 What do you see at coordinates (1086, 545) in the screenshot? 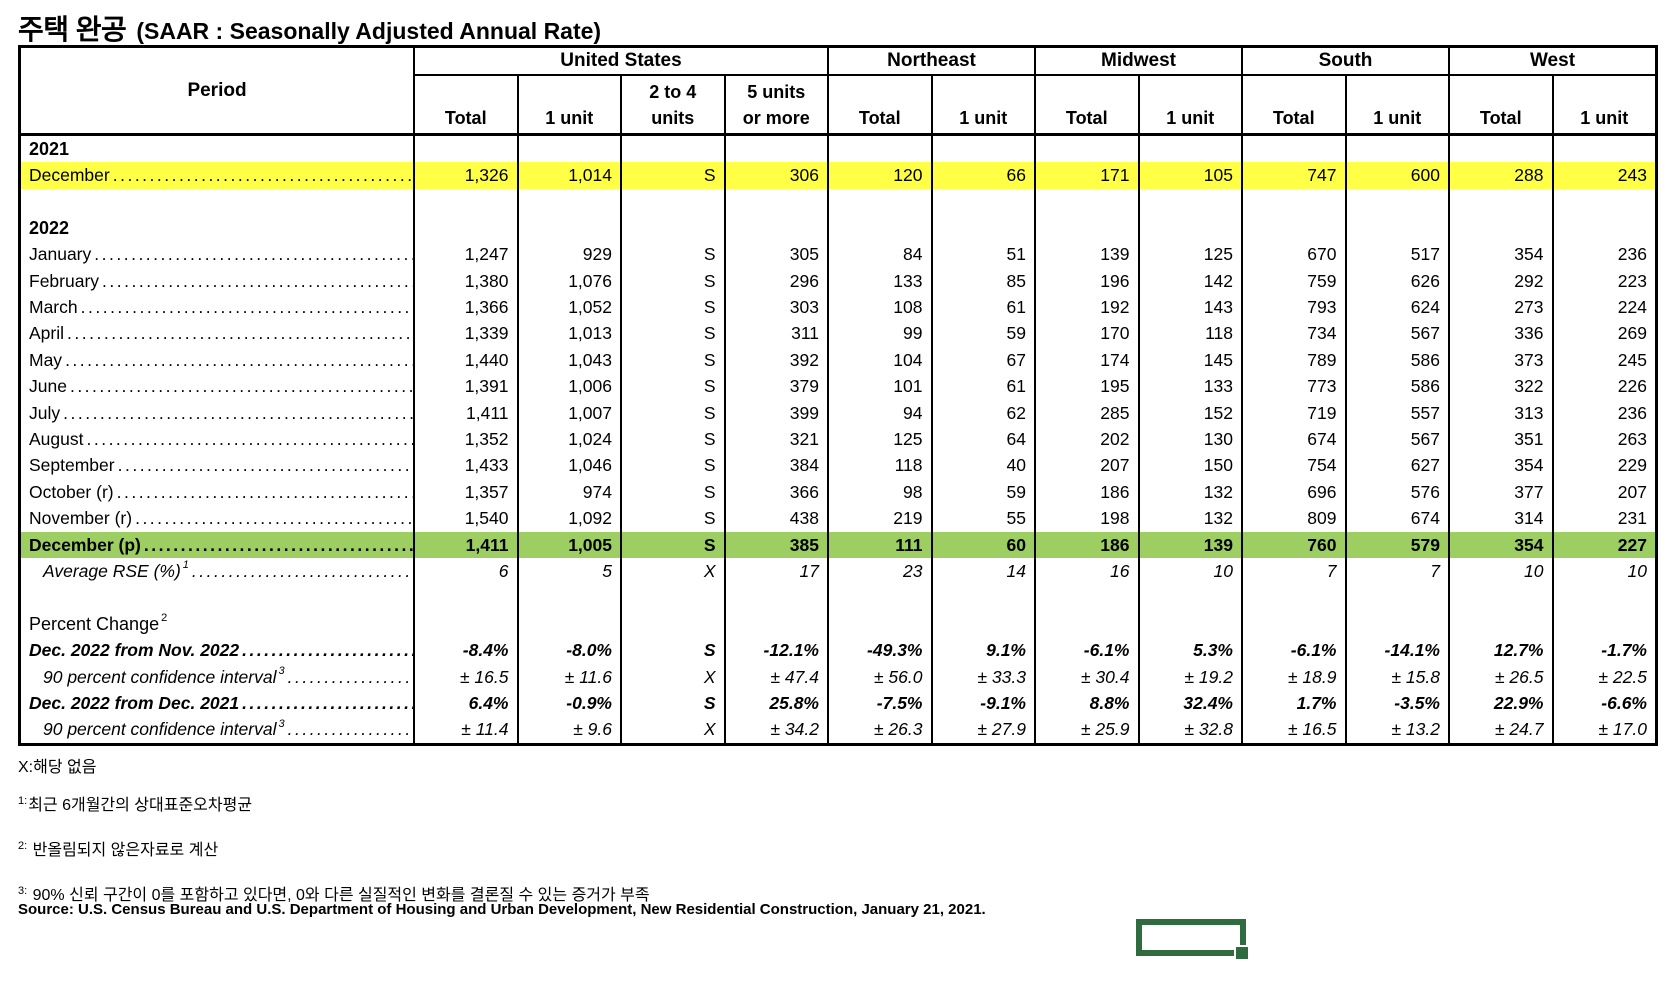
I see `data-cell: 186` at bounding box center [1086, 545].